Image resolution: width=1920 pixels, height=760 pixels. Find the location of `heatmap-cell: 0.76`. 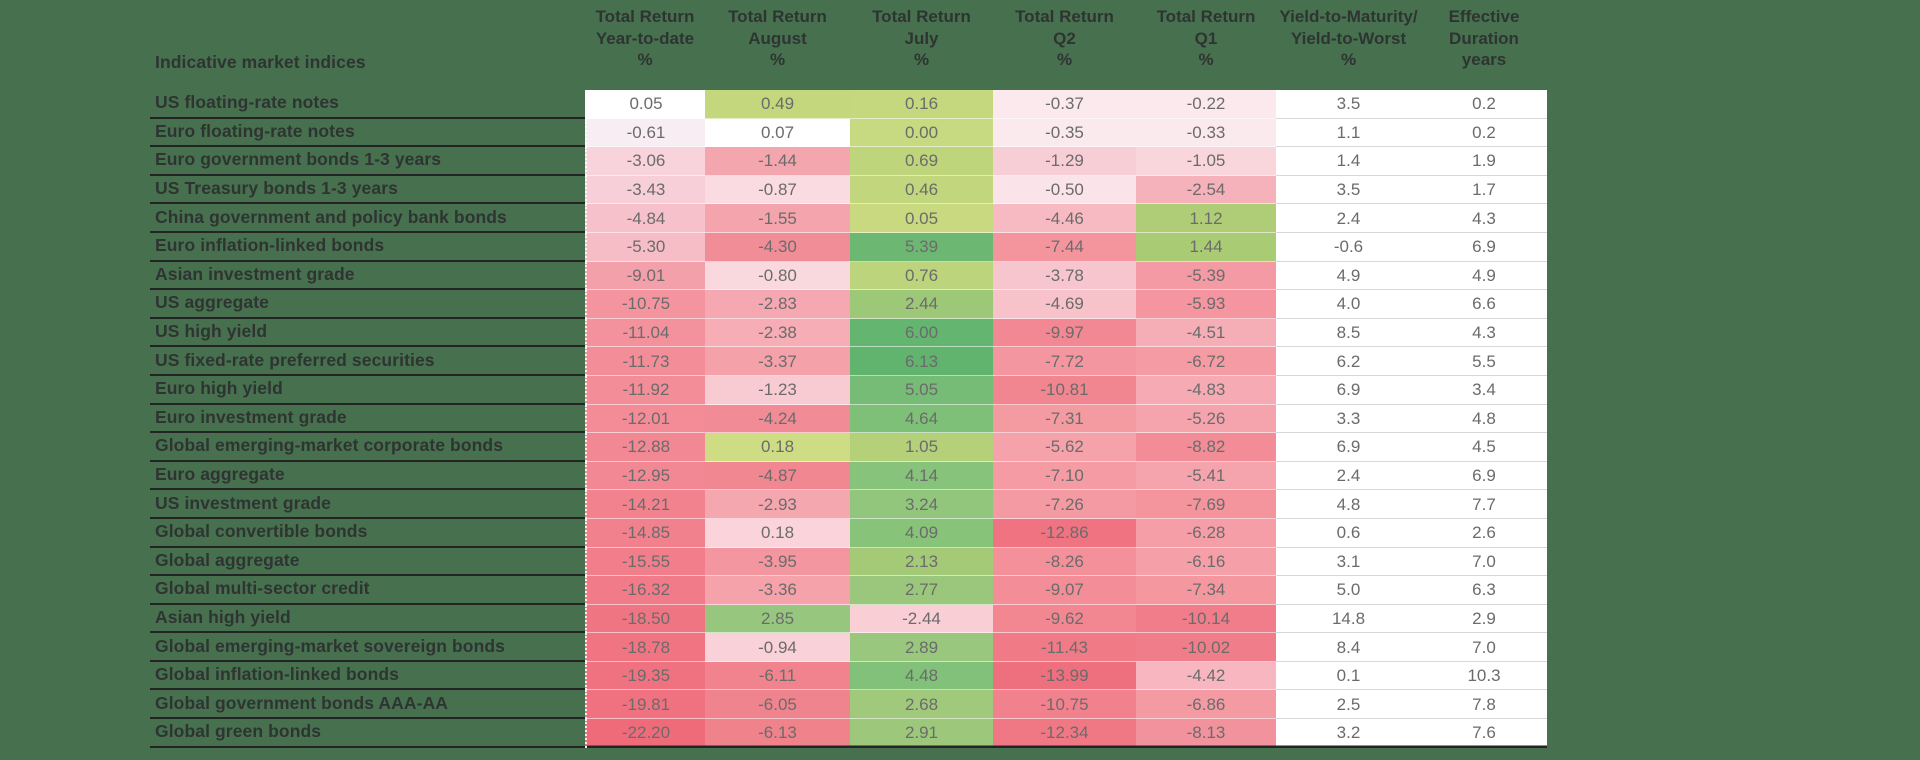

heatmap-cell: 0.76 is located at coordinates (921, 276).